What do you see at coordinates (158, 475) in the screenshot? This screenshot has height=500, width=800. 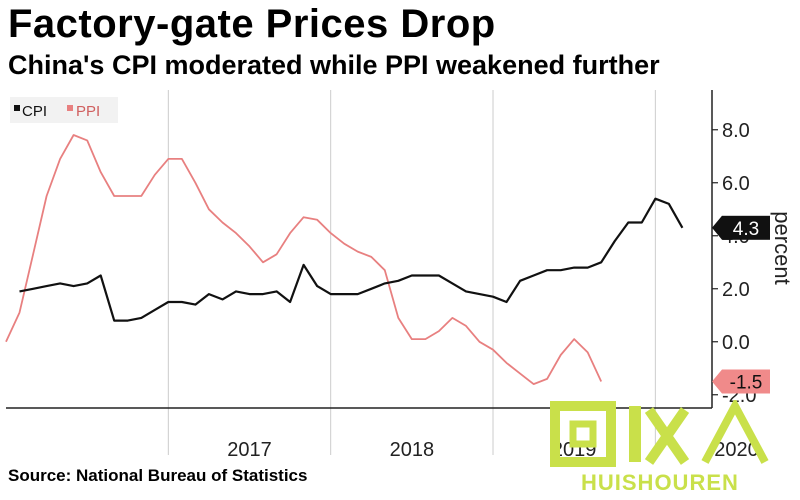 I see `source-note: Source: National Bureau of Statistics` at bounding box center [158, 475].